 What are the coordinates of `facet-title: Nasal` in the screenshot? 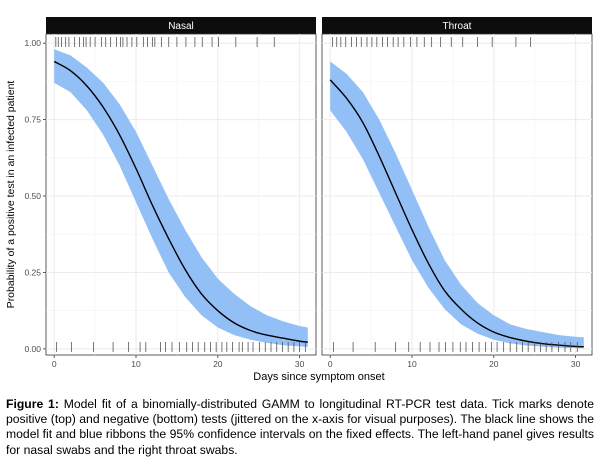 It's located at (181, 26).